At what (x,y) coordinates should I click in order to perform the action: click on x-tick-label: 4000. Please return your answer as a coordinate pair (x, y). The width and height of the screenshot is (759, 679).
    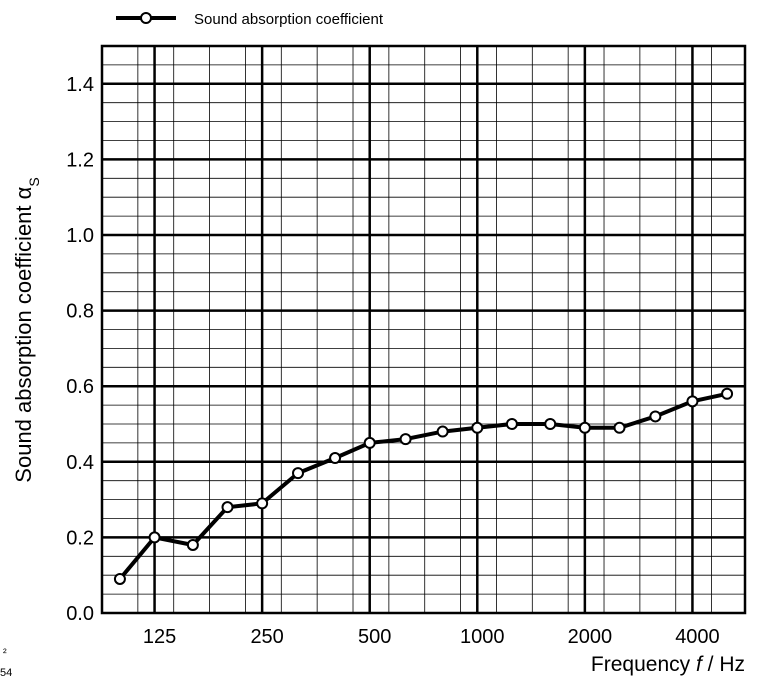
    Looking at the image, I should click on (697, 637).